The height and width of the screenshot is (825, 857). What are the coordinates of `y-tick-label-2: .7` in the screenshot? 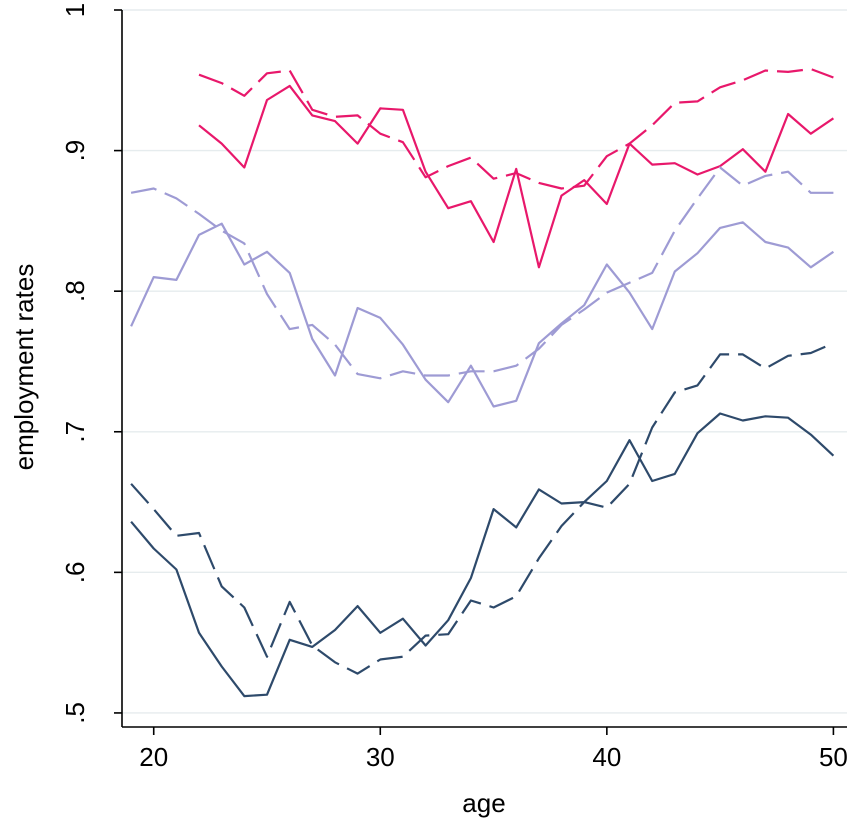 It's located at (75, 432).